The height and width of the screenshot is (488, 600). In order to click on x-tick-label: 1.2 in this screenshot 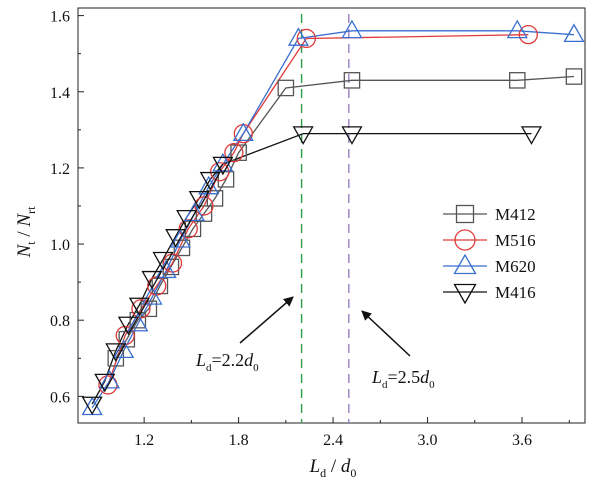, I will do `click(144, 440)`.